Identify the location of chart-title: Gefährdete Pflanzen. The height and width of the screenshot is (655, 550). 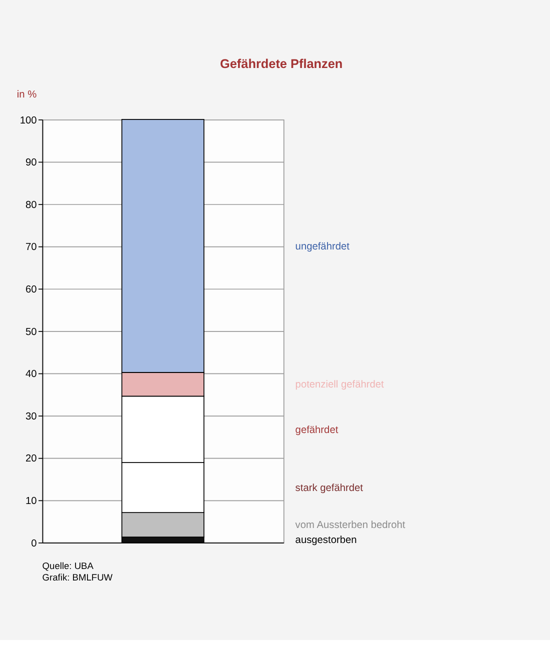
(281, 63).